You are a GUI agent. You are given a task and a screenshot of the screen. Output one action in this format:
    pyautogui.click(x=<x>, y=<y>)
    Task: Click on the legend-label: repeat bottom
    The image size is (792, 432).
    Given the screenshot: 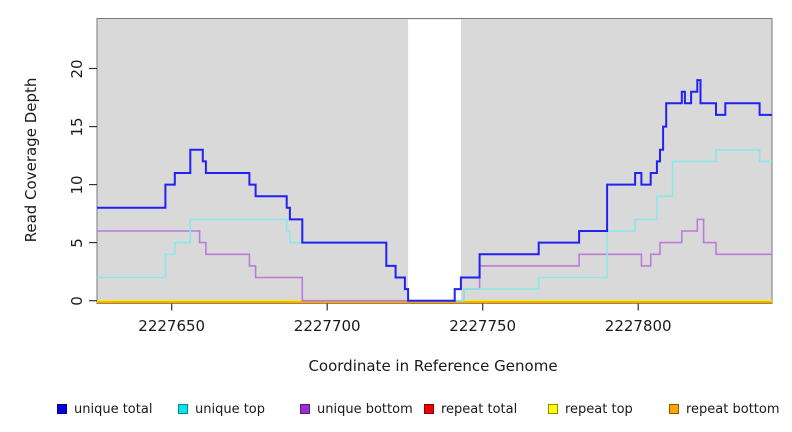 What is the action you would take?
    pyautogui.click(x=733, y=409)
    